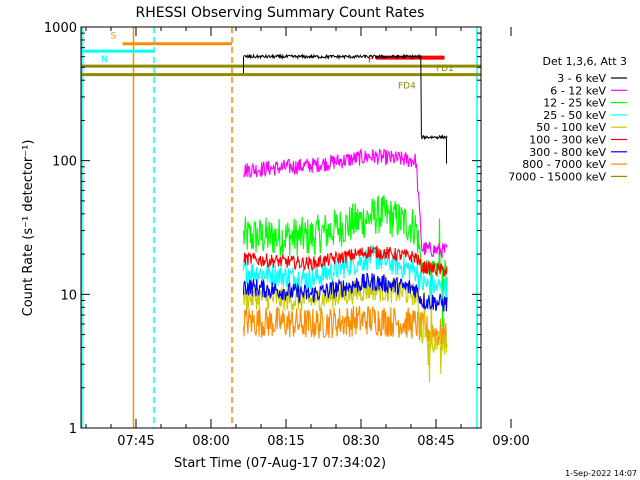 The height and width of the screenshot is (480, 640). Describe the element at coordinates (360, 441) in the screenshot. I see `x-tick-label: 08:30` at that location.